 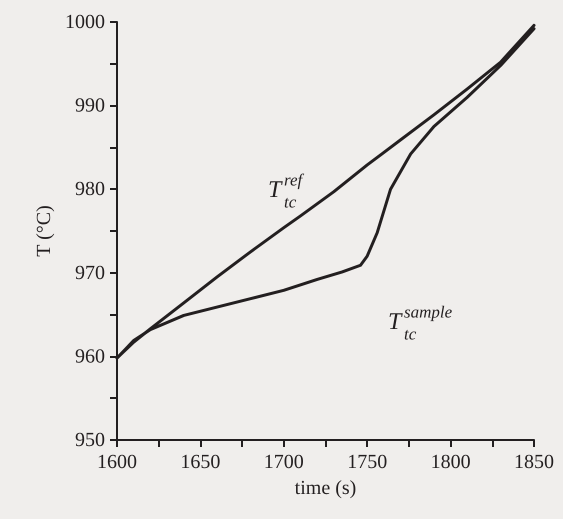 What do you see at coordinates (450, 462) in the screenshot?
I see `x-tick-label: 1800` at bounding box center [450, 462].